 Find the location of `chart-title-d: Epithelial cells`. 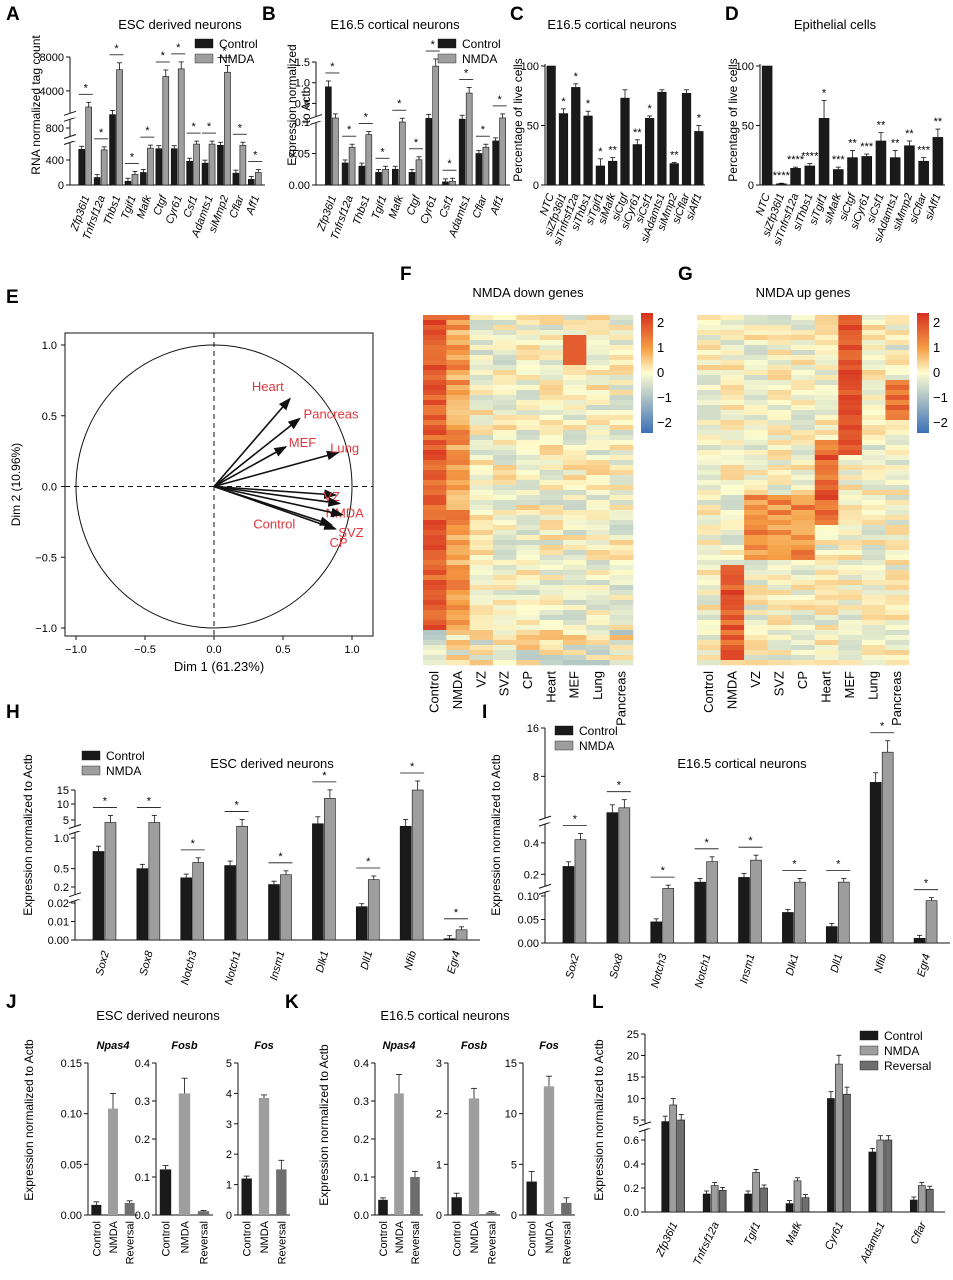

chart-title-d: Epithelial cells is located at coordinates (835, 24).